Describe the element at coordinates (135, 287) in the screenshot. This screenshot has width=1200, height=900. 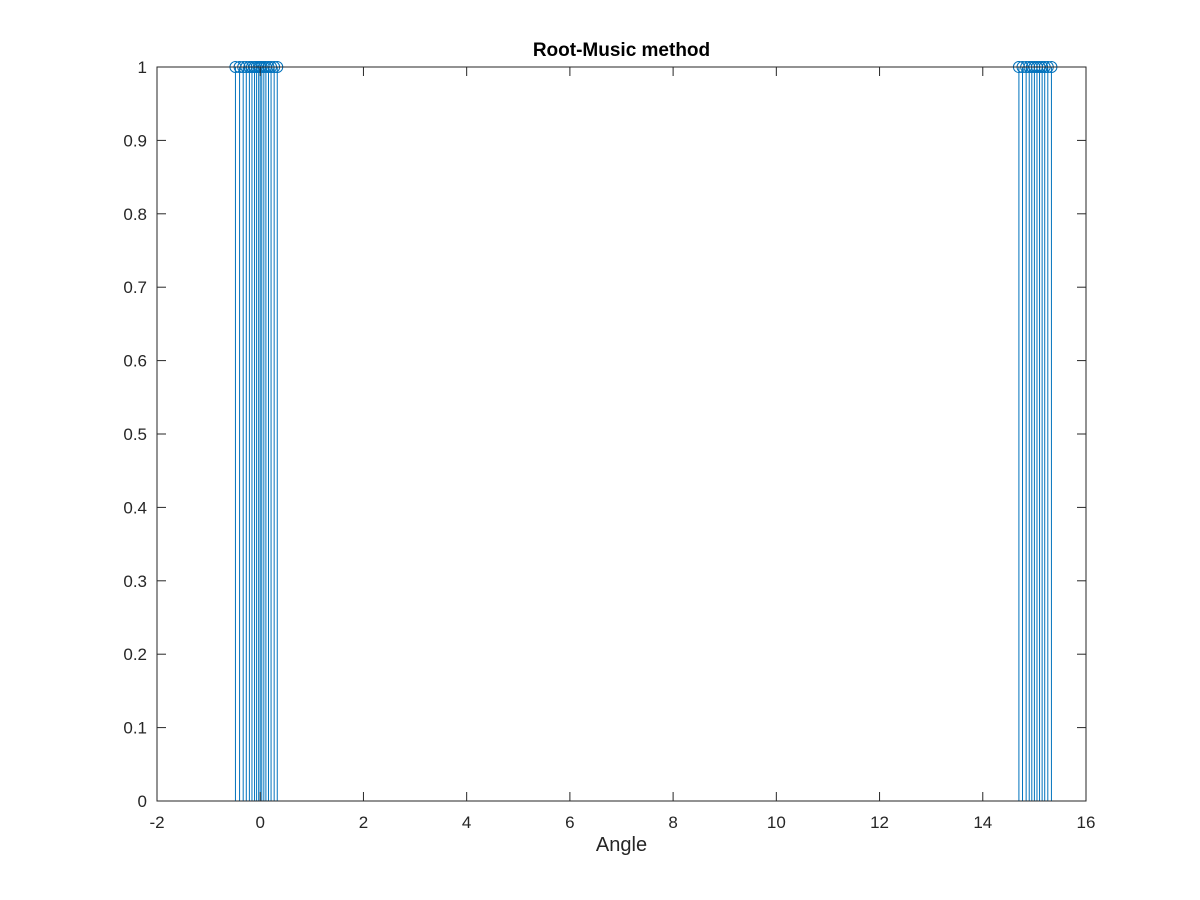
I see `y-tick-label: 0.7` at that location.